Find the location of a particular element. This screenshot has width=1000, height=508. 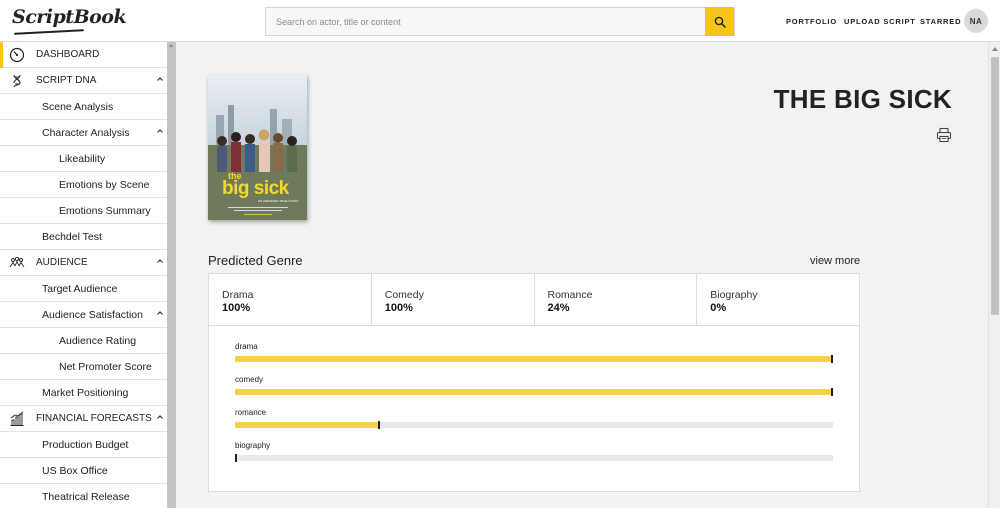

search-box is located at coordinates (500, 21).